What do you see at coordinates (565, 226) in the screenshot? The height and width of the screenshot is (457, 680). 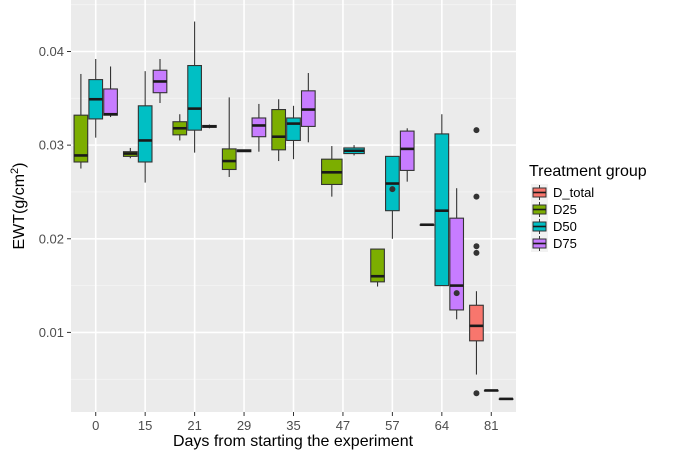 I see `legend-label: D50` at bounding box center [565, 226].